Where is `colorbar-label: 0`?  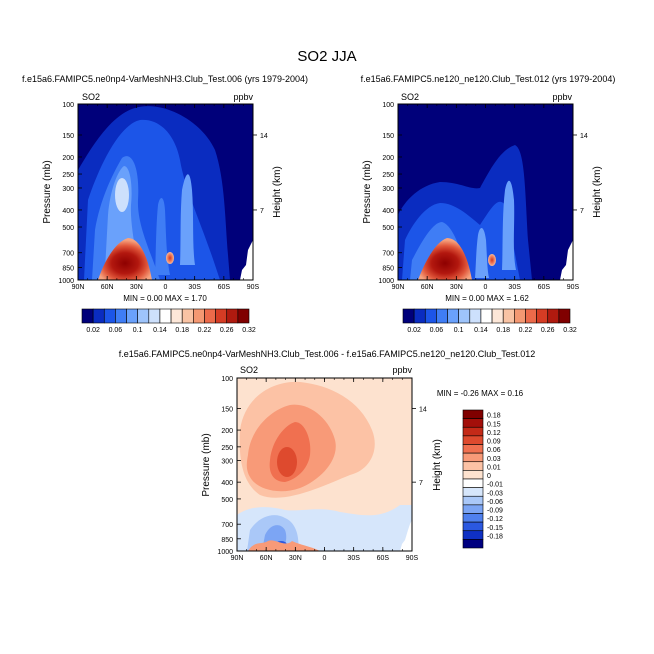 colorbar-label: 0 is located at coordinates (489, 476).